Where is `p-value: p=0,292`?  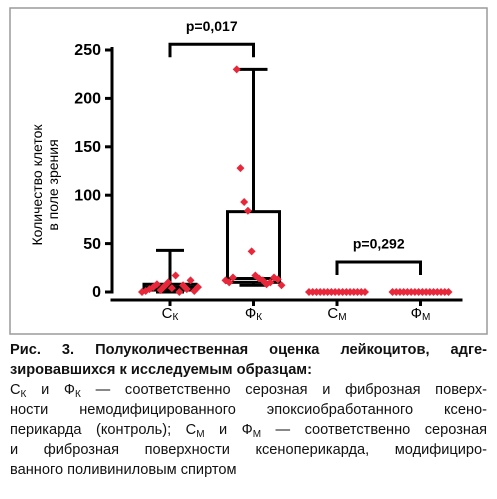
p-value: p=0,292 is located at coordinates (379, 244).